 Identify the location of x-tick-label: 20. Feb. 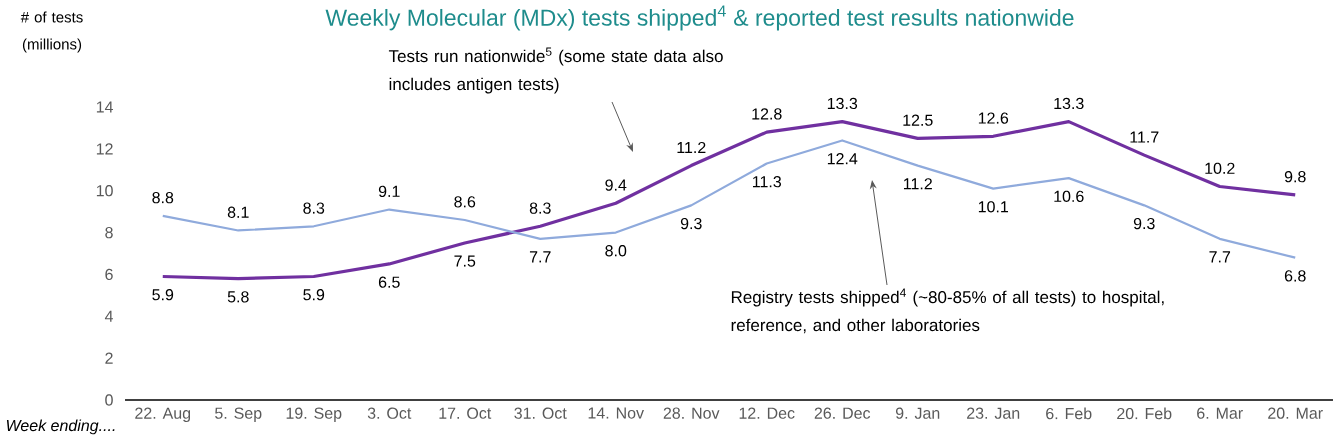
(1144, 413).